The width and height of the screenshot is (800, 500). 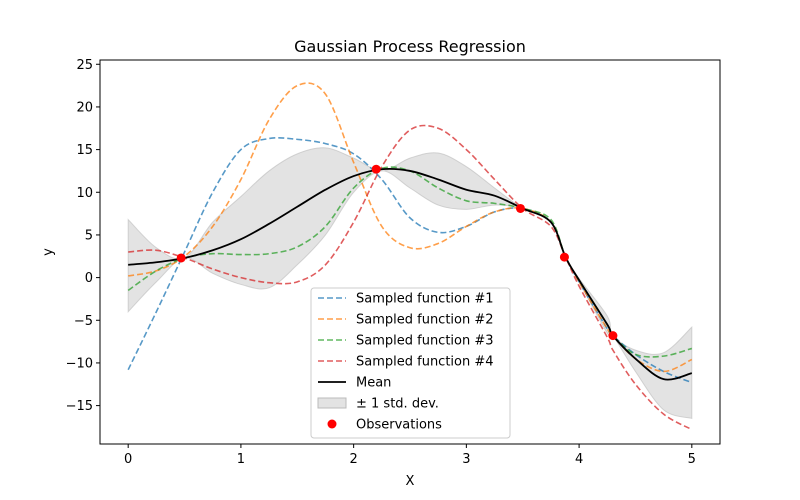 I want to click on y-axis: −15 −10 −5 0 5 10 15 20 25, so click(x=83, y=236).